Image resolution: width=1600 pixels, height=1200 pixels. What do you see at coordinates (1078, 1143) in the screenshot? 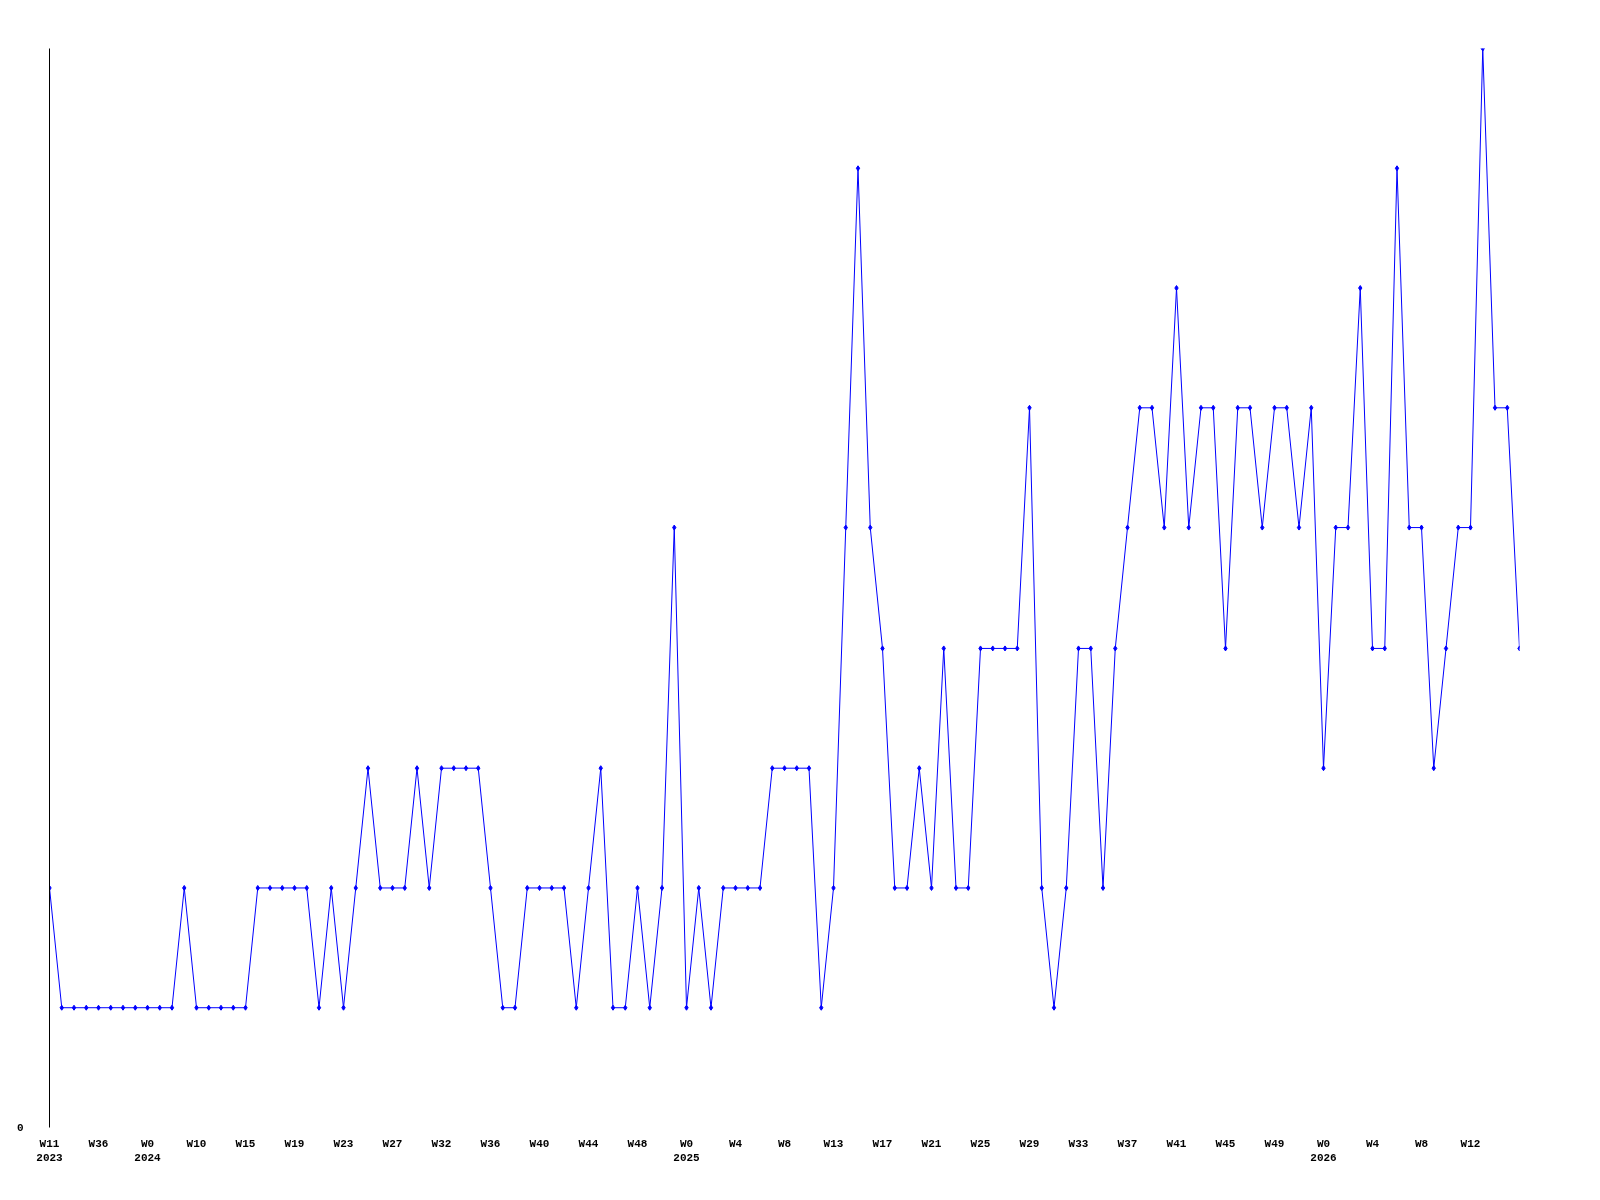
I see `x-tick-label: W33` at bounding box center [1078, 1143].